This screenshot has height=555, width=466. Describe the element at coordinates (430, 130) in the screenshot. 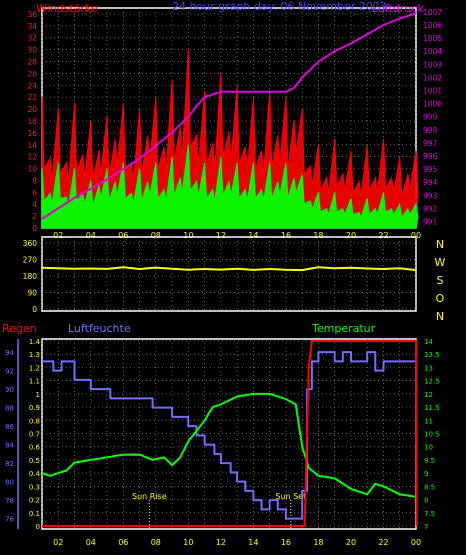

I see `pressure-tick-label: 998` at that location.